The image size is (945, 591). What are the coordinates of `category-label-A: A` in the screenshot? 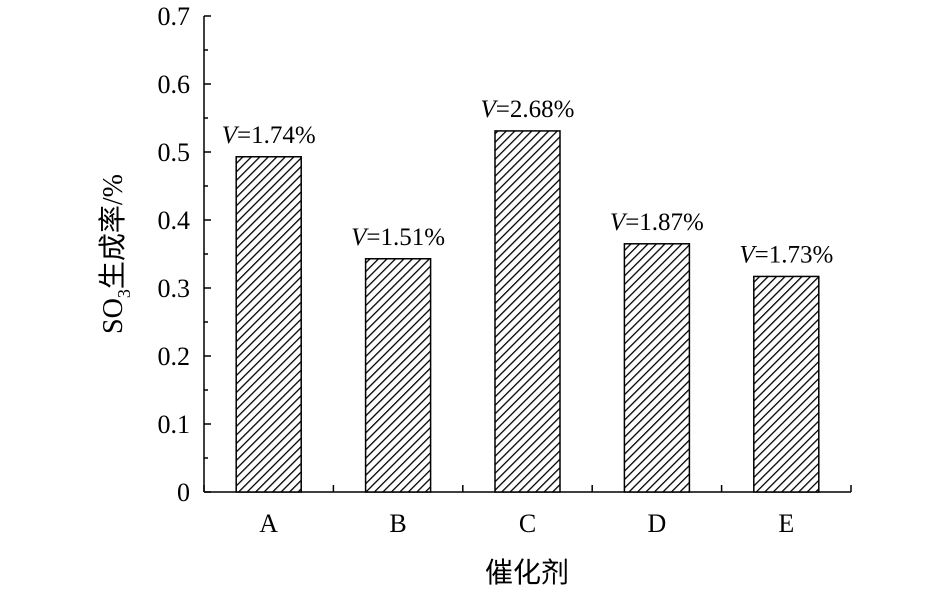 It's located at (268, 523).